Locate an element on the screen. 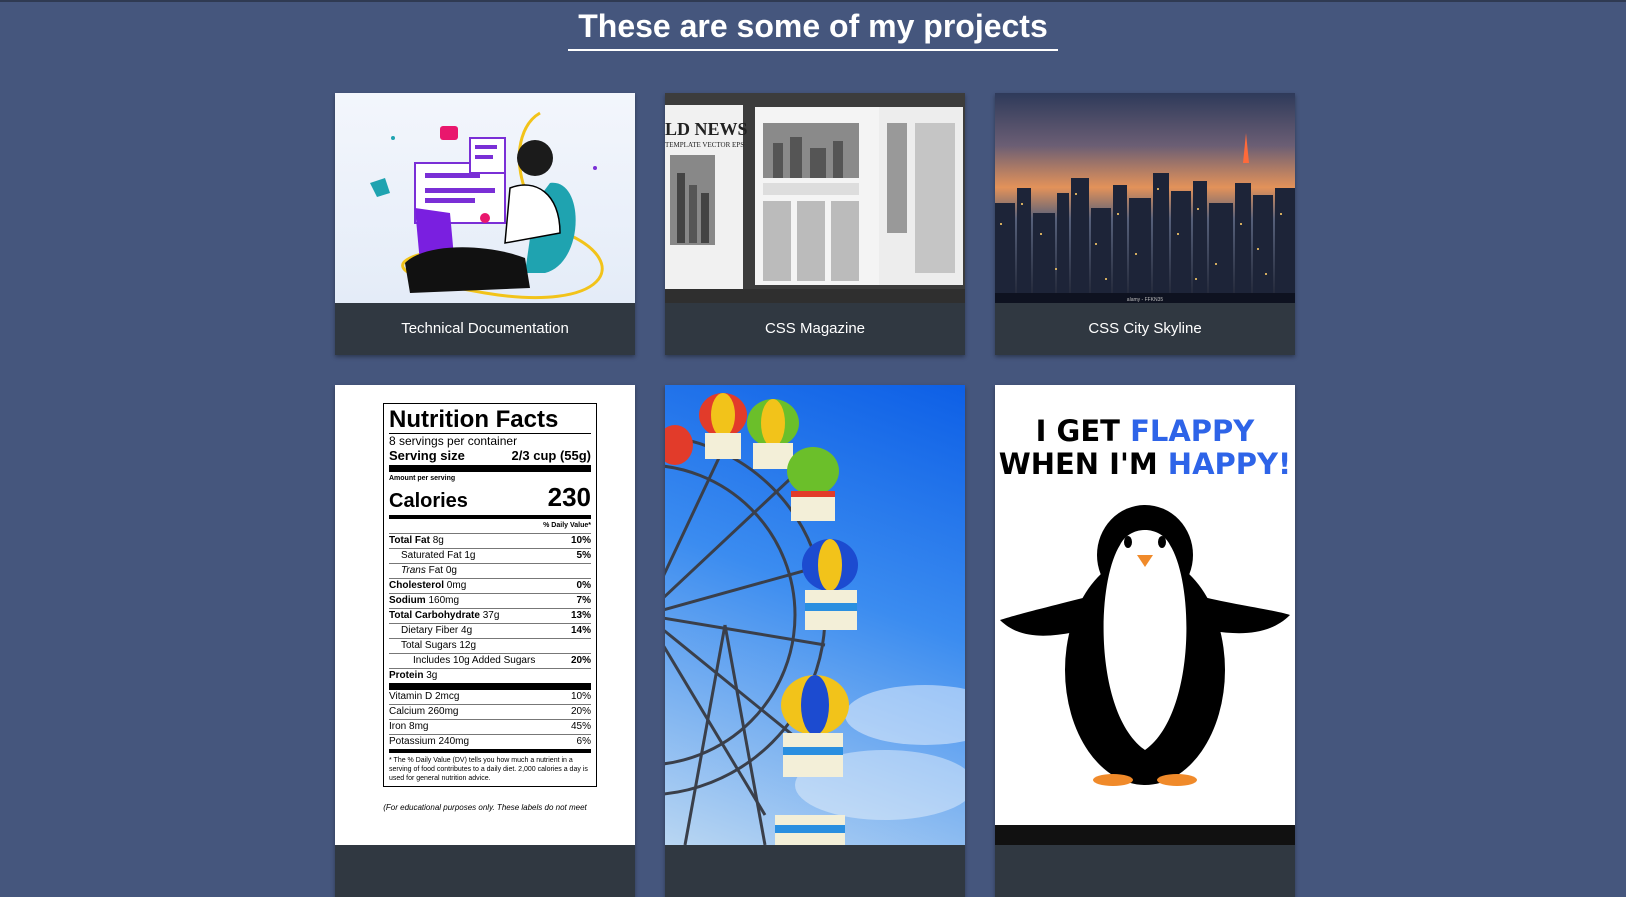 The image size is (1626, 897). nutrient-amount: 160mg is located at coordinates (444, 600).